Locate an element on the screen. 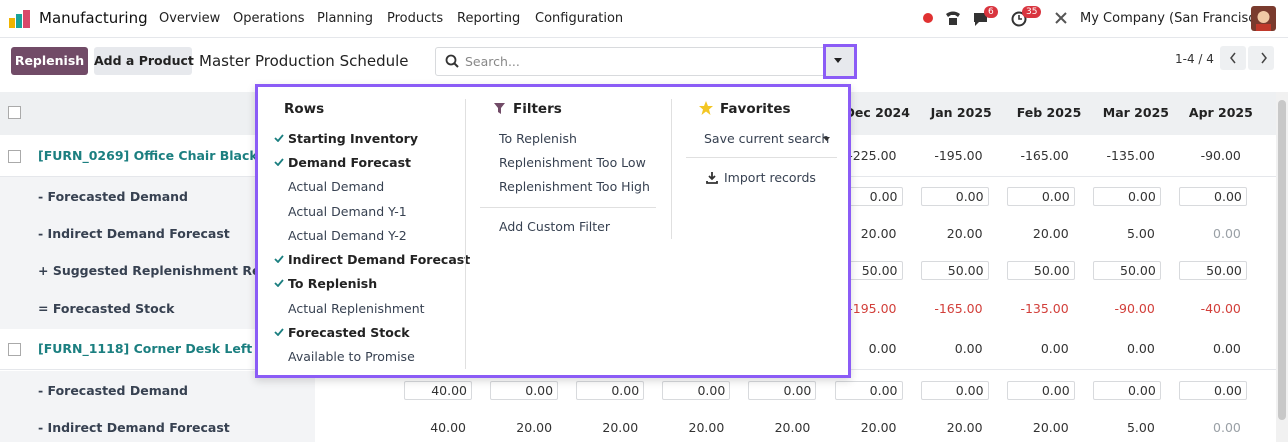  row-option: Actual Replenishment is located at coordinates (356, 308).